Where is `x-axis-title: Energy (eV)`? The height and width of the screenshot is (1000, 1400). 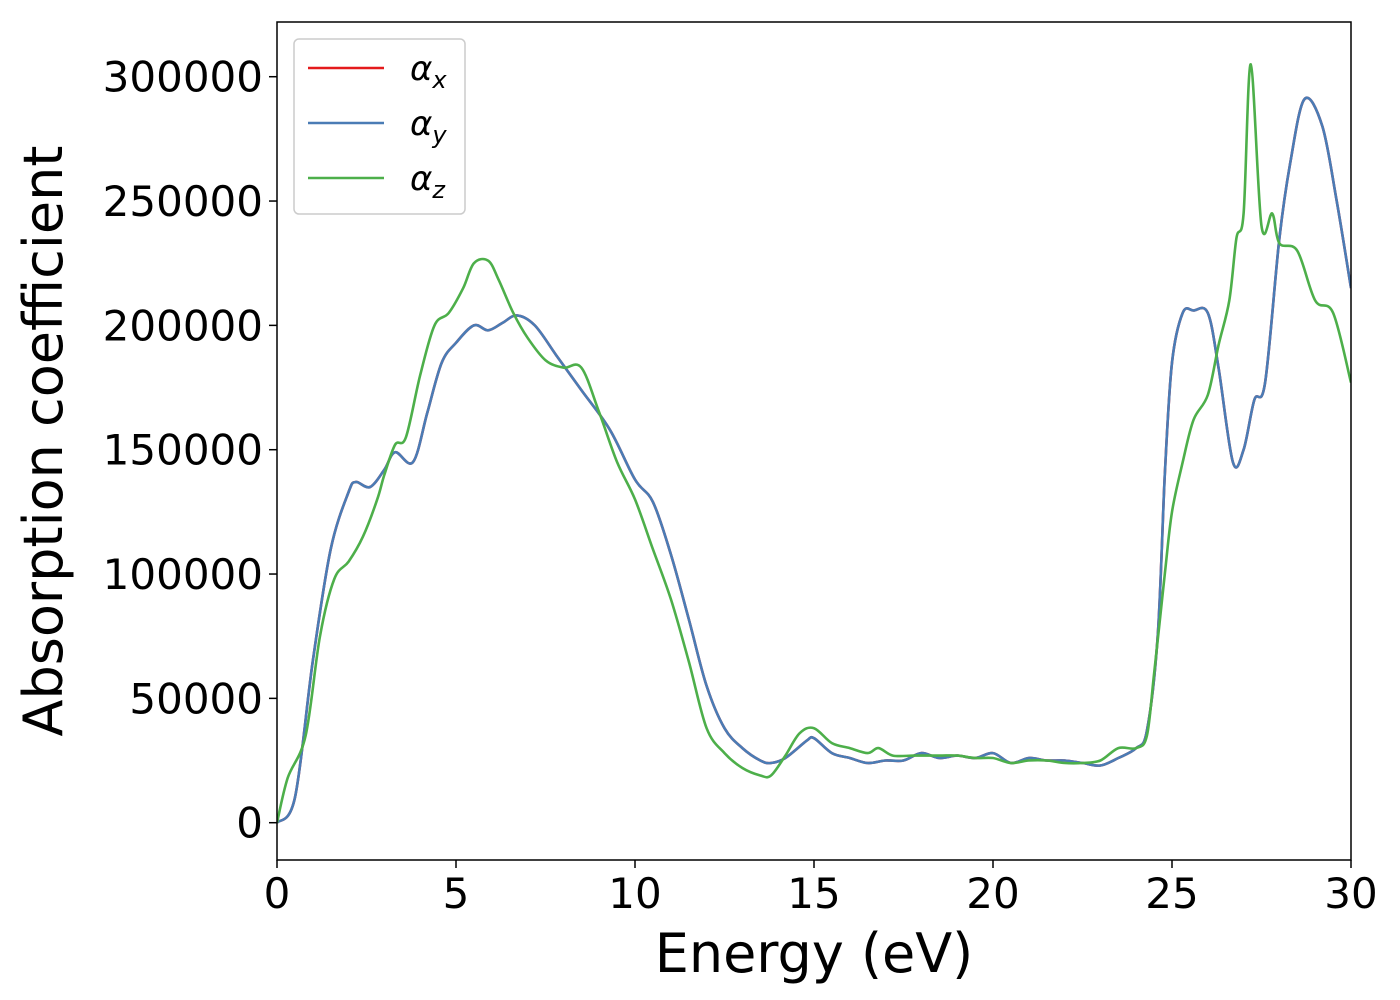
x-axis-title: Energy (eV) is located at coordinates (814, 953).